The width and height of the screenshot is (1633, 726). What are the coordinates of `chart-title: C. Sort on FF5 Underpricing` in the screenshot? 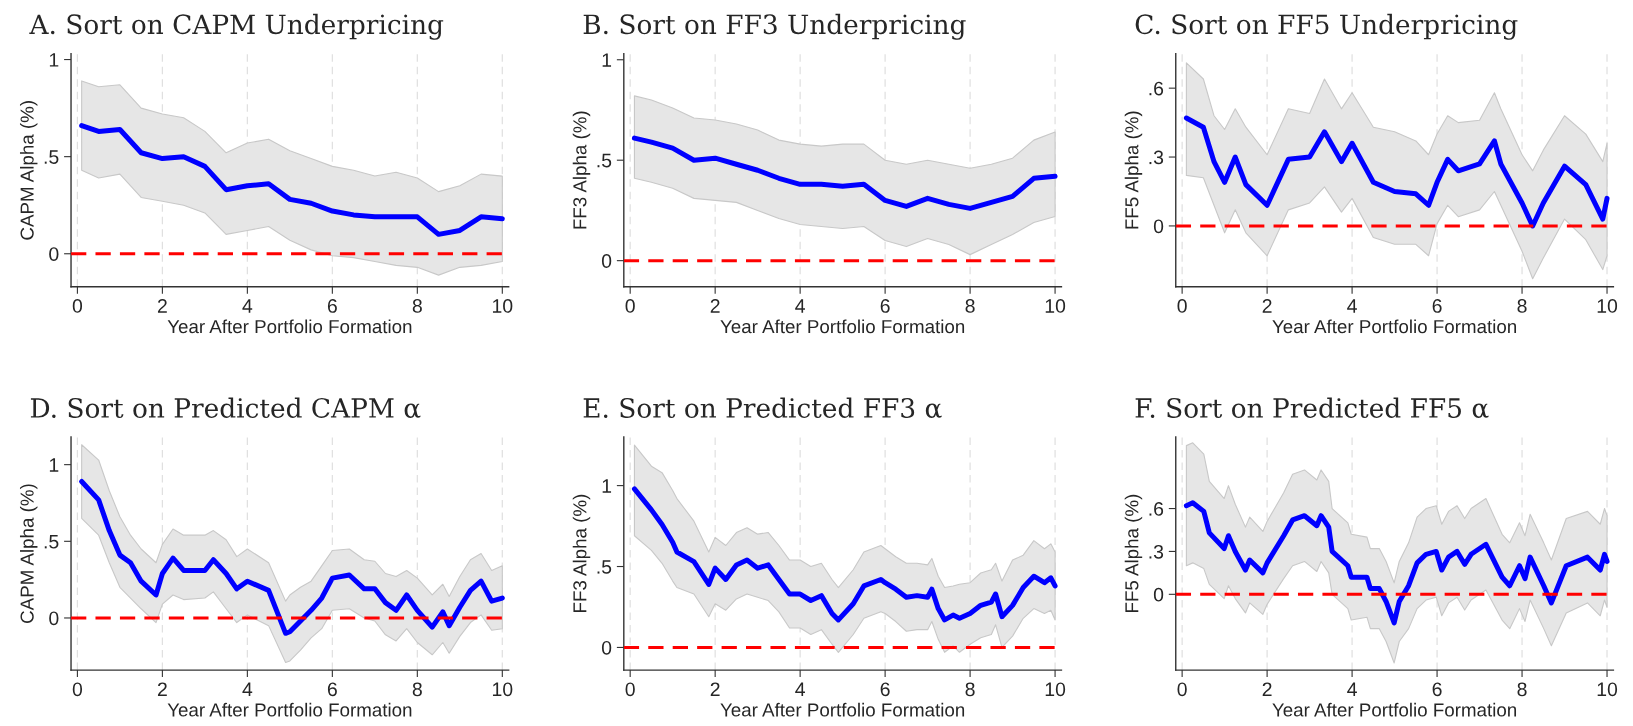 It's located at (1326, 26).